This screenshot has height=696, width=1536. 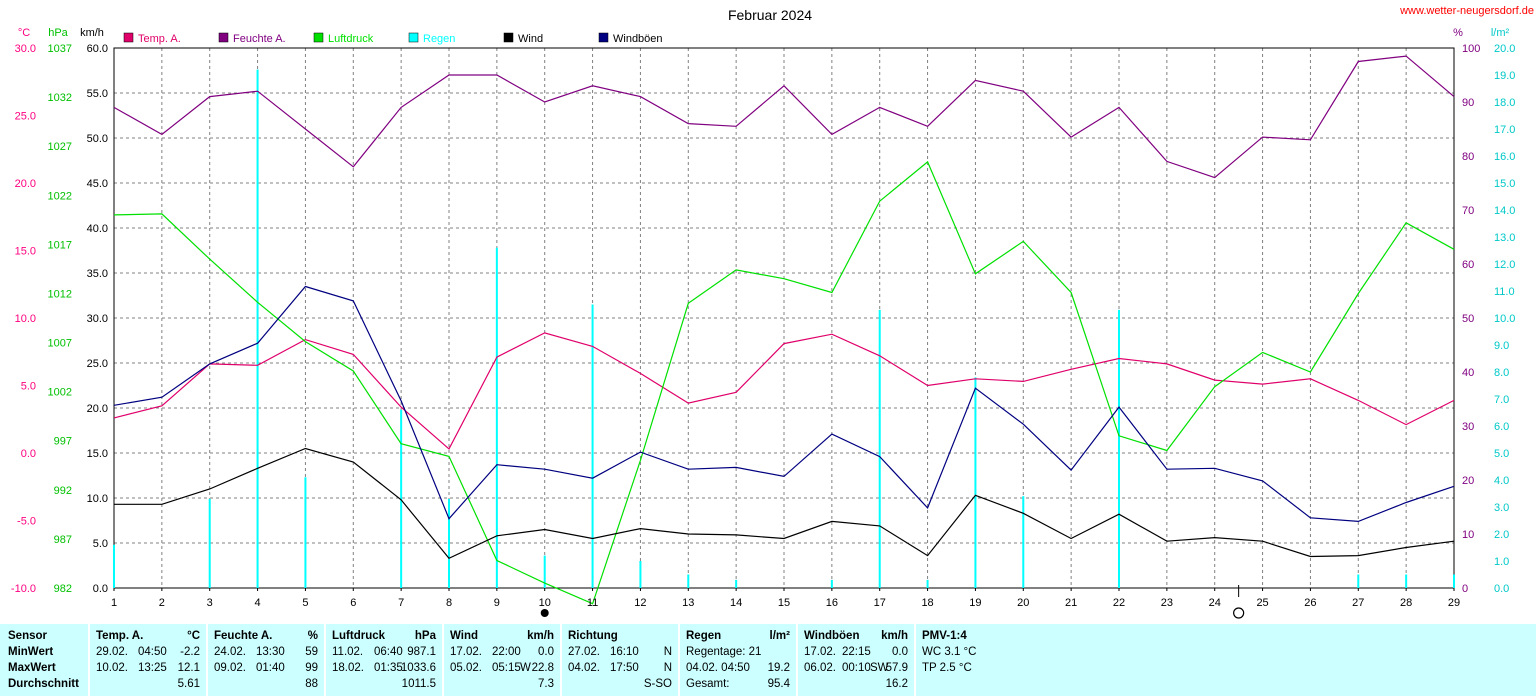 What do you see at coordinates (44, 660) in the screenshot?
I see `stats-col-sensor: Sensor MinWert MaxWert Durchschnitt` at bounding box center [44, 660].